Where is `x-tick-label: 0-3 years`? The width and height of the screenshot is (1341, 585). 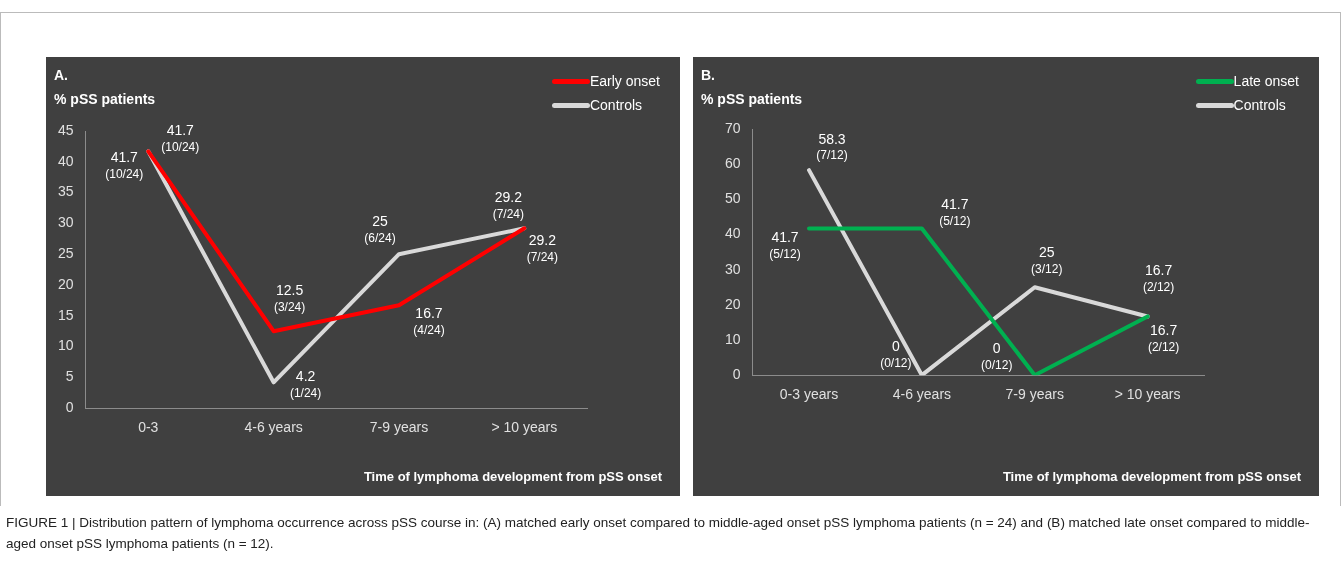 x-tick-label: 0-3 years is located at coordinates (809, 394).